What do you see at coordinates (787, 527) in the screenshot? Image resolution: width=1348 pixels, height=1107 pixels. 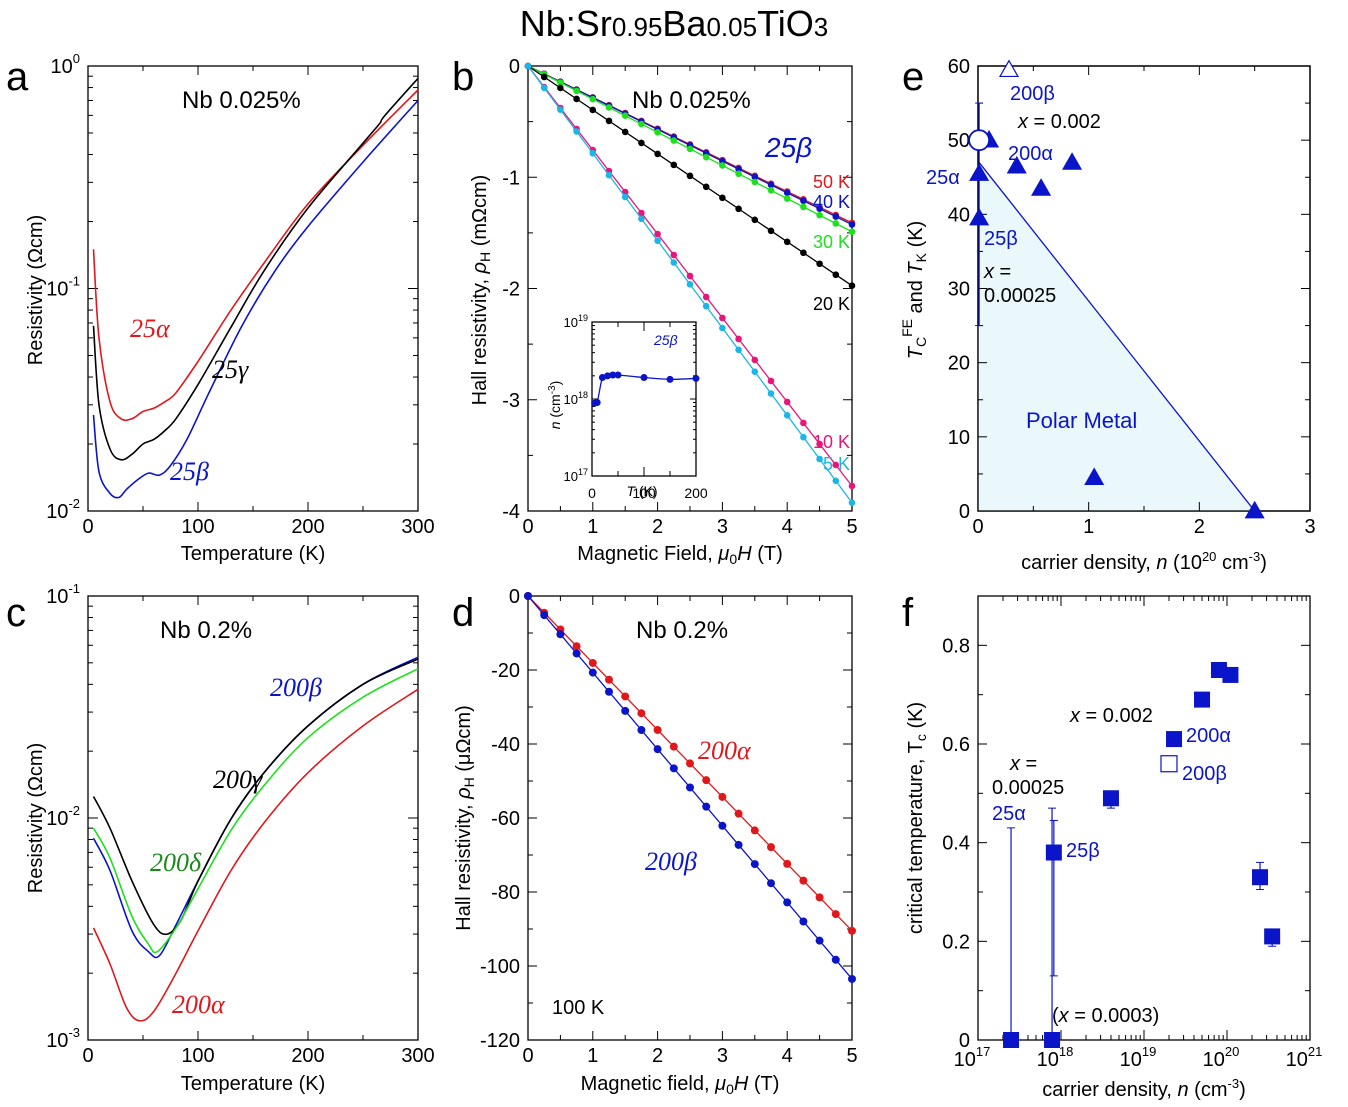 I see `x-tick-label: 4` at bounding box center [787, 527].